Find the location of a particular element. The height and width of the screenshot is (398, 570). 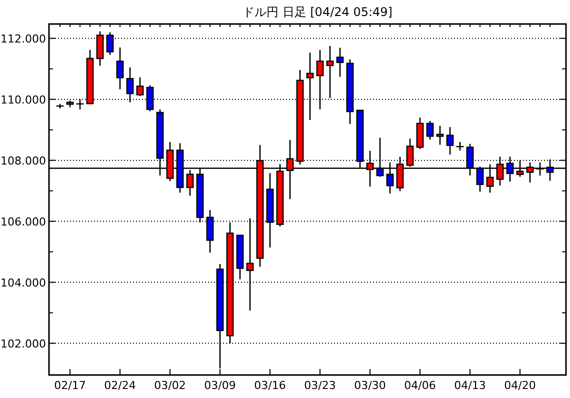

y-tick-label: 106.000 is located at coordinates (23, 221).